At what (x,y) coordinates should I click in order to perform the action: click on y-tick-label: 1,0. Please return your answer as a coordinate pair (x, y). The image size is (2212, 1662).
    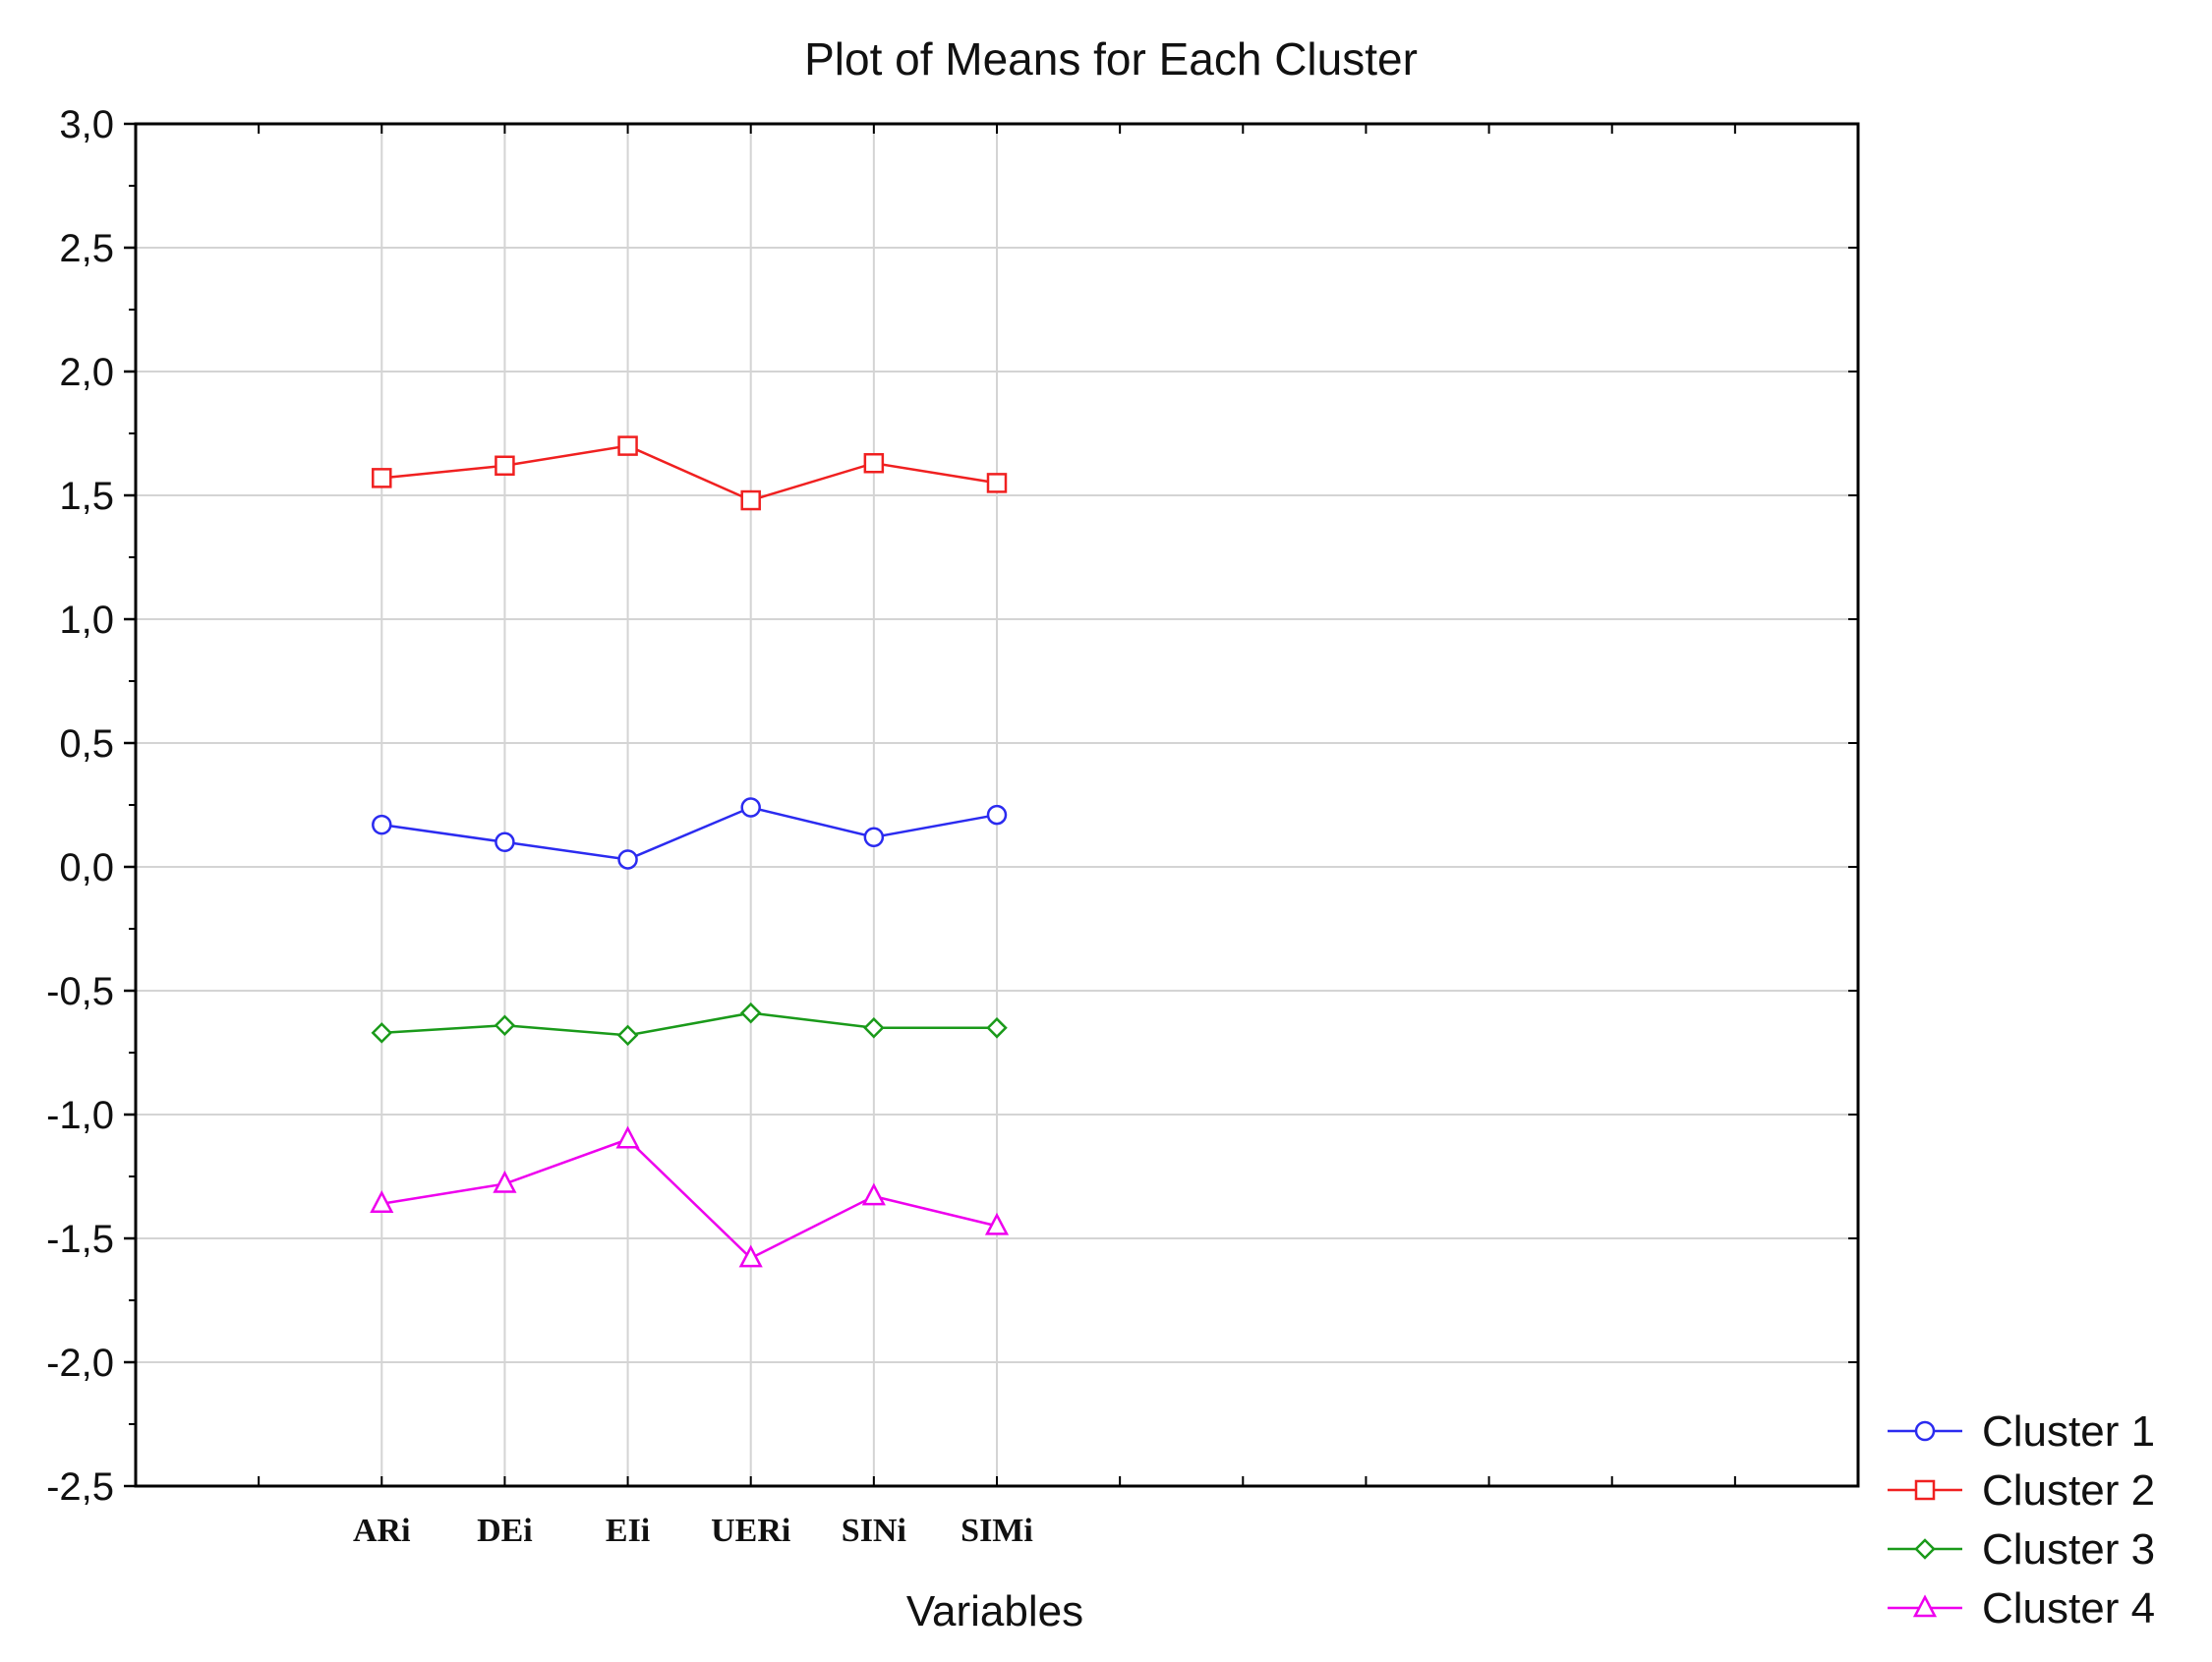
    Looking at the image, I should click on (87, 621).